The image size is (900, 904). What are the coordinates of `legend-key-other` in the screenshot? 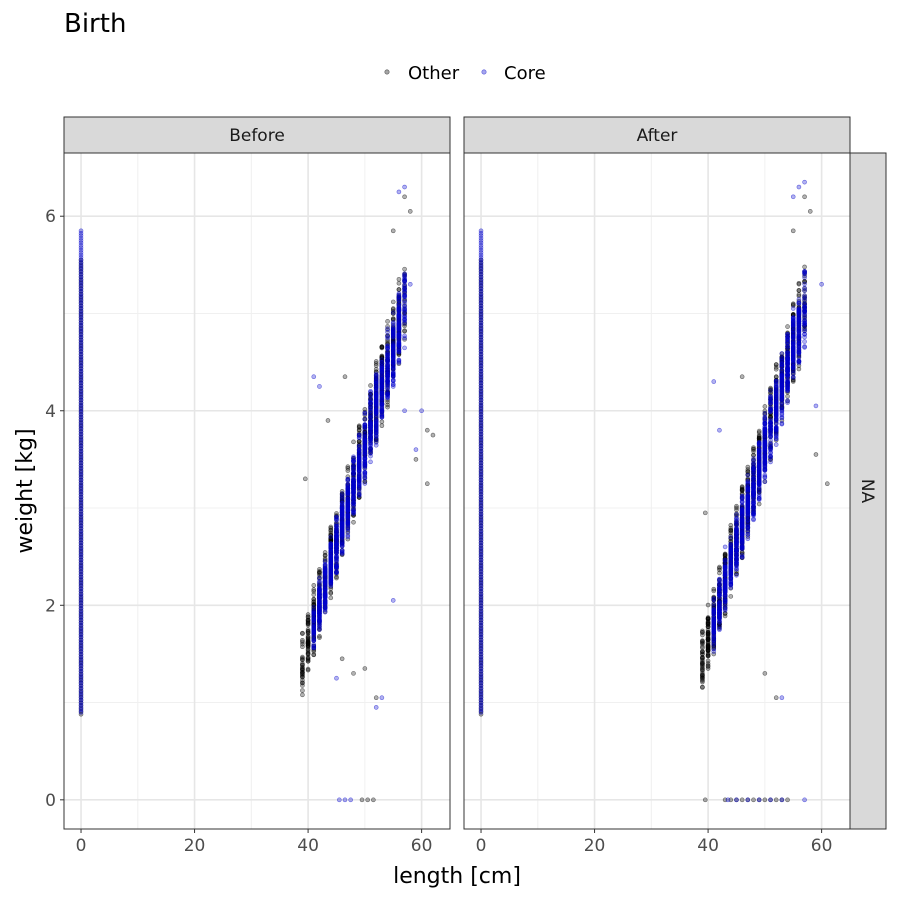 It's located at (387, 72).